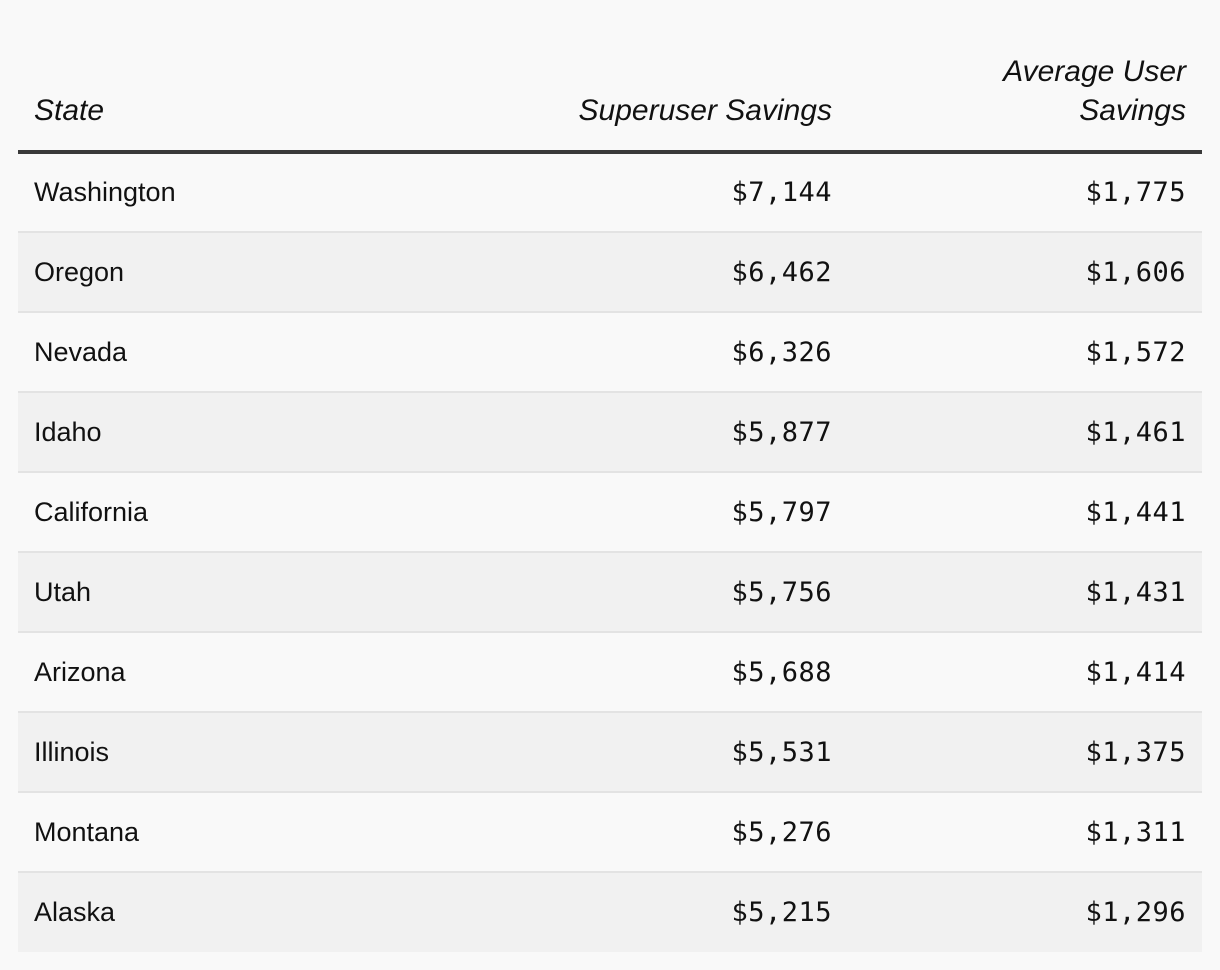 The width and height of the screenshot is (1220, 970). Describe the element at coordinates (1025, 512) in the screenshot. I see `average-user-savings-cell: $1,441` at that location.